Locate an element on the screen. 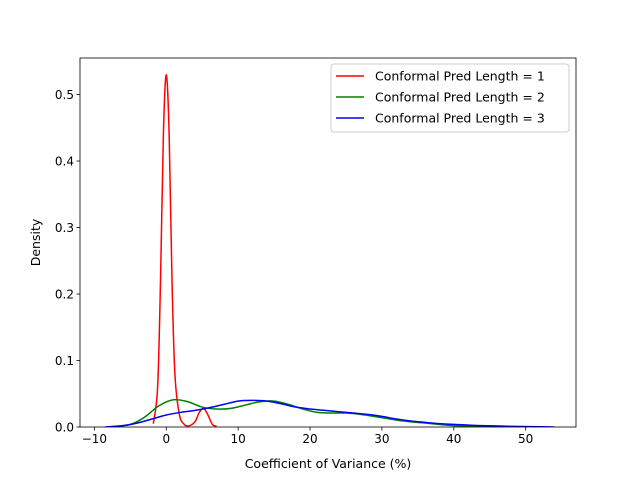  x-tick-label: 0 is located at coordinates (166, 439).